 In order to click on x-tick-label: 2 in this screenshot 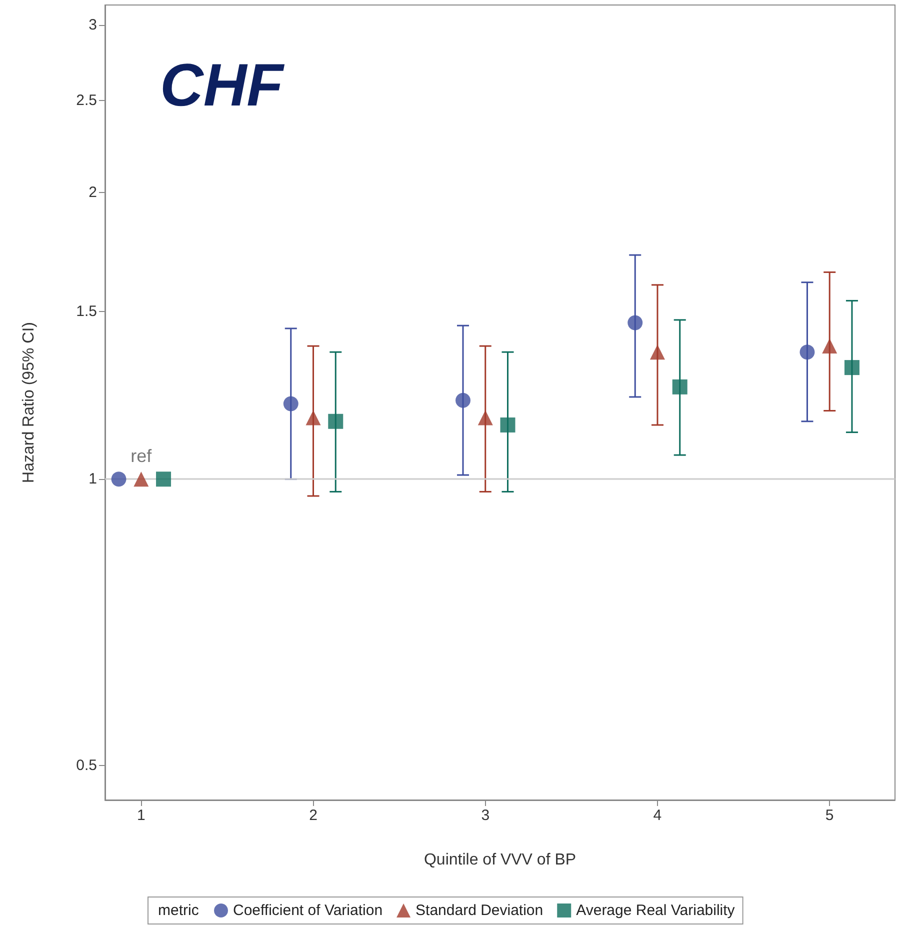, I will do `click(313, 815)`.